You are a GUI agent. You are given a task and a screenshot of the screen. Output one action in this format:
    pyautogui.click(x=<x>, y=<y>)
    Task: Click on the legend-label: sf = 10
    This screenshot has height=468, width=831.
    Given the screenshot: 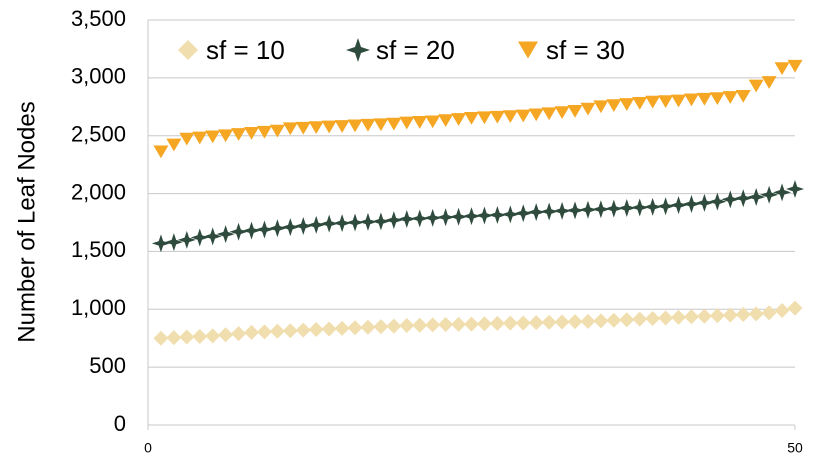 What is the action you would take?
    pyautogui.click(x=245, y=50)
    